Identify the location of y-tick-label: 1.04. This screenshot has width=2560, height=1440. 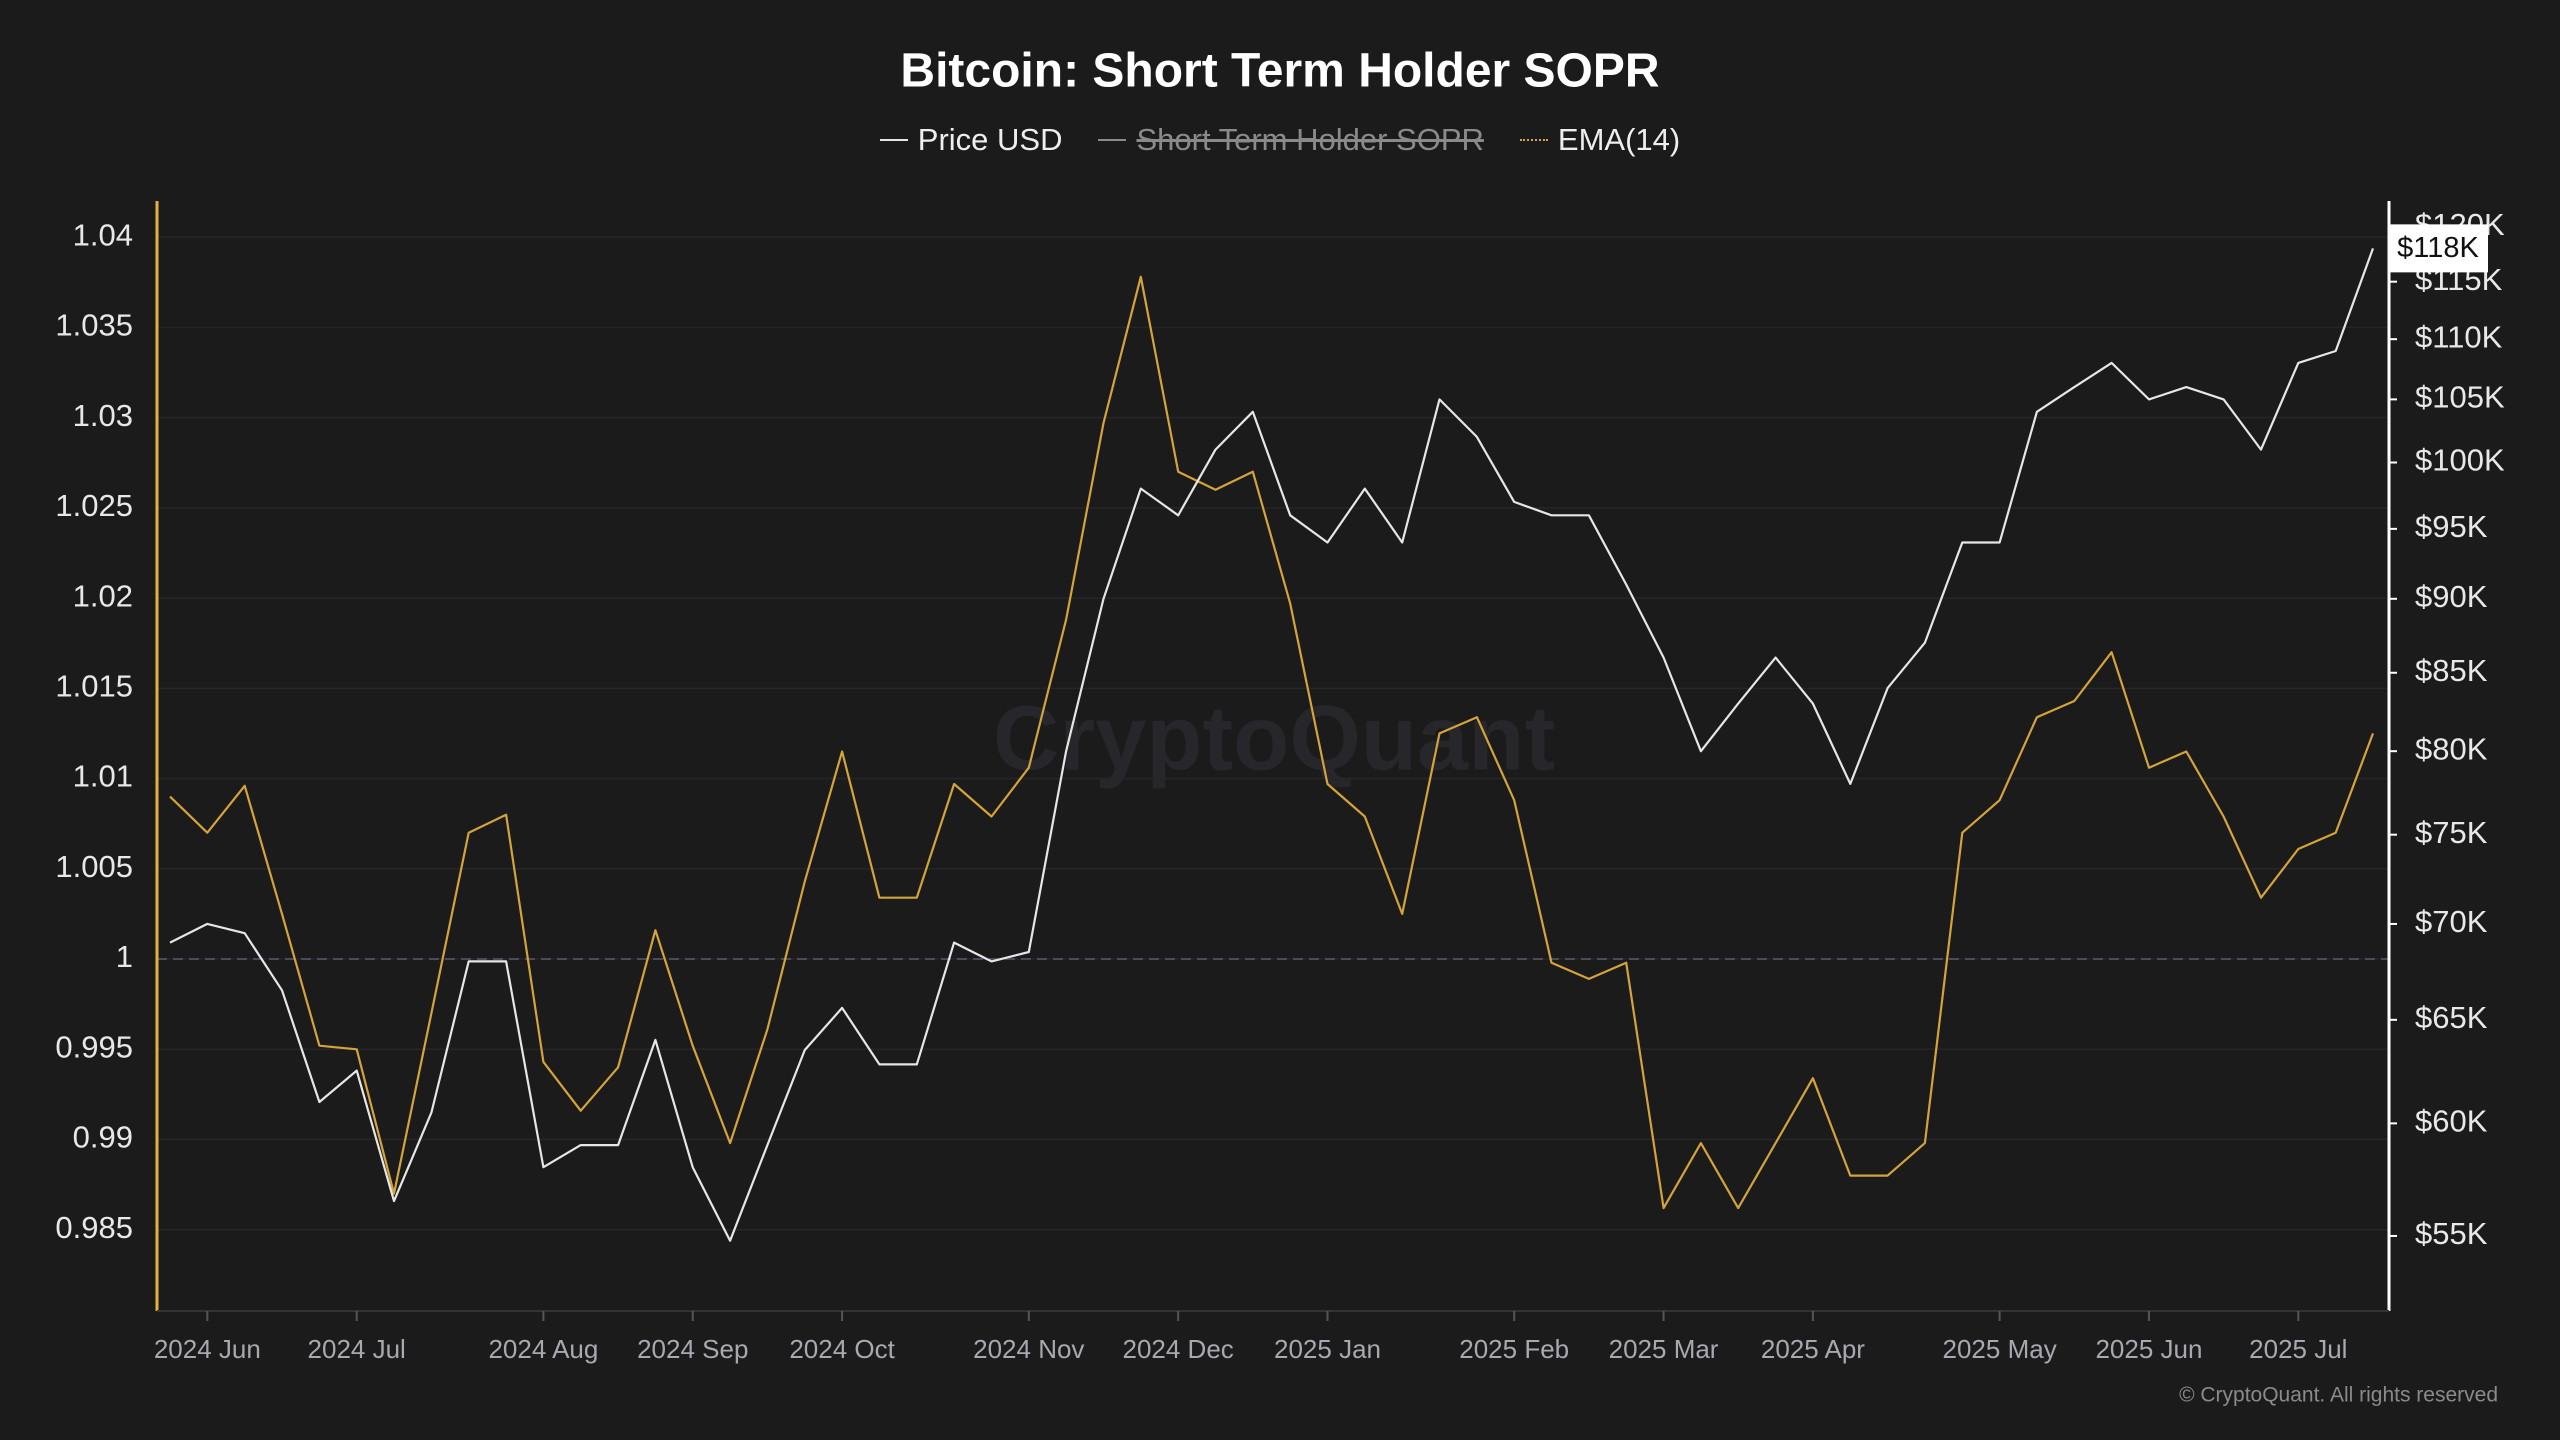
(103, 234).